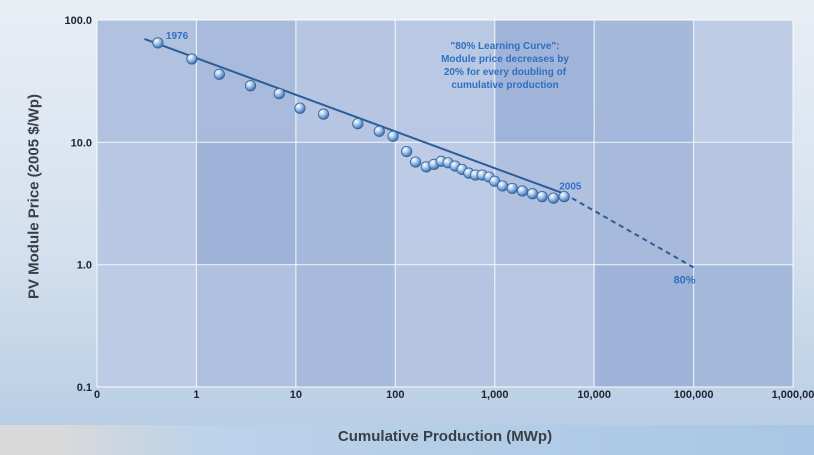  I want to click on x-tick-label: 0, so click(97, 395).